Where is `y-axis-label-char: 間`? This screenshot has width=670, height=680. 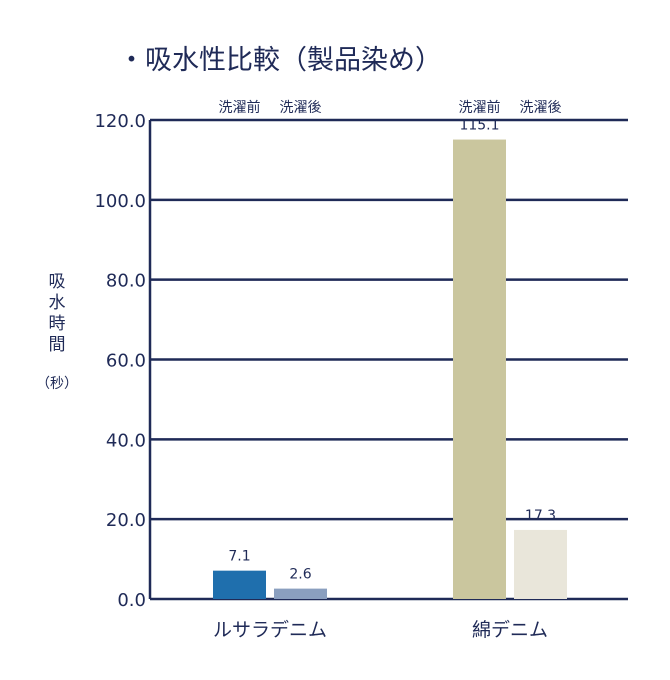 y-axis-label-char: 間 is located at coordinates (57, 345).